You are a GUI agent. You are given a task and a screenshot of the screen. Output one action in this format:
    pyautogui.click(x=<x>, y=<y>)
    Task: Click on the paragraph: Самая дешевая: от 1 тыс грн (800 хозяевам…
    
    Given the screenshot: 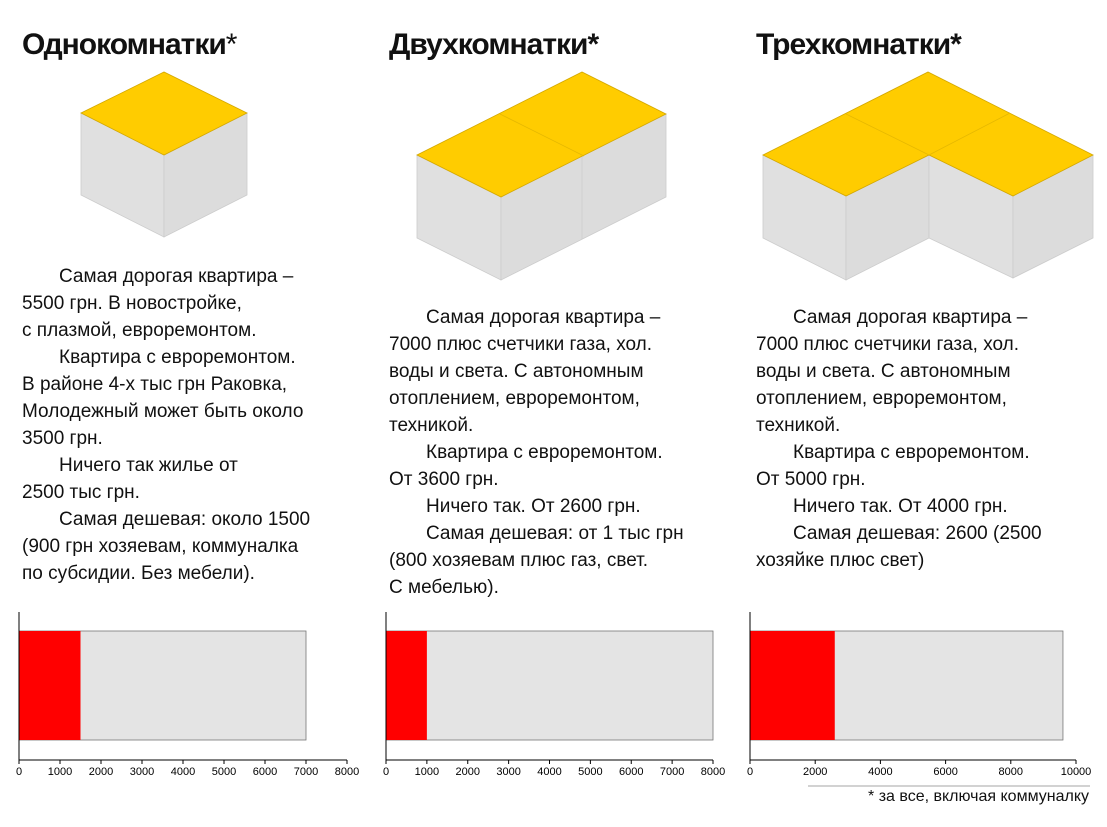 What is the action you would take?
    pyautogui.click(x=536, y=560)
    